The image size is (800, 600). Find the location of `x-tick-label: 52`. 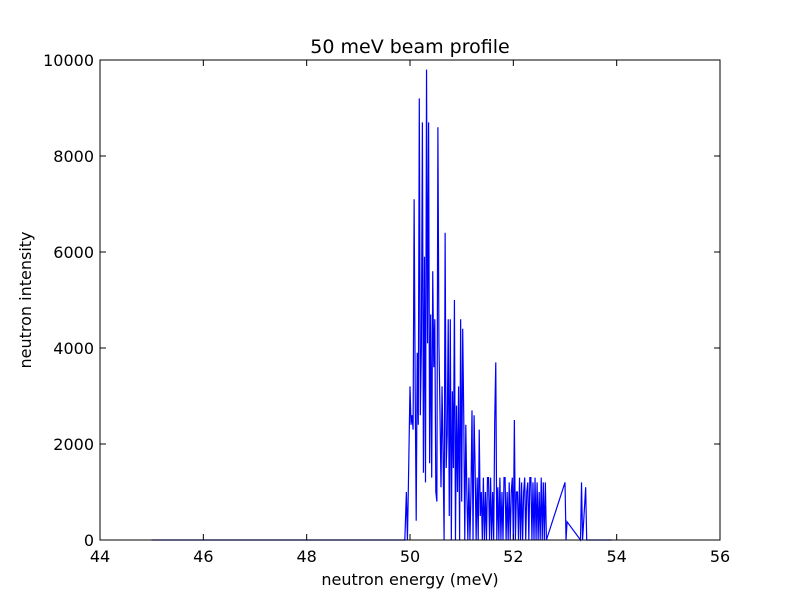

x-tick-label: 52 is located at coordinates (513, 556).